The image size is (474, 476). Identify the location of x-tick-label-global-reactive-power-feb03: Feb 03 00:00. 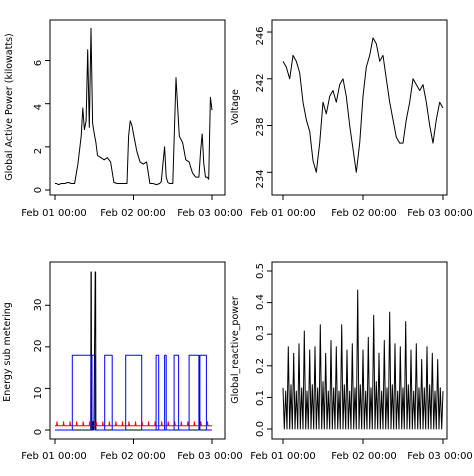
(440, 456).